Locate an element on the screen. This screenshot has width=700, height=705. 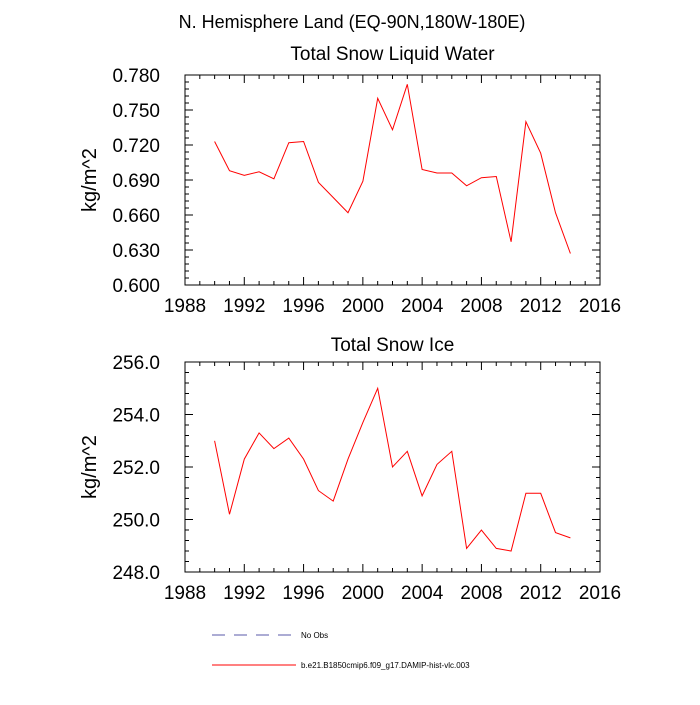
figure-title: N. Hemisphere Land (EQ-90N,180W-180E) is located at coordinates (352, 22).